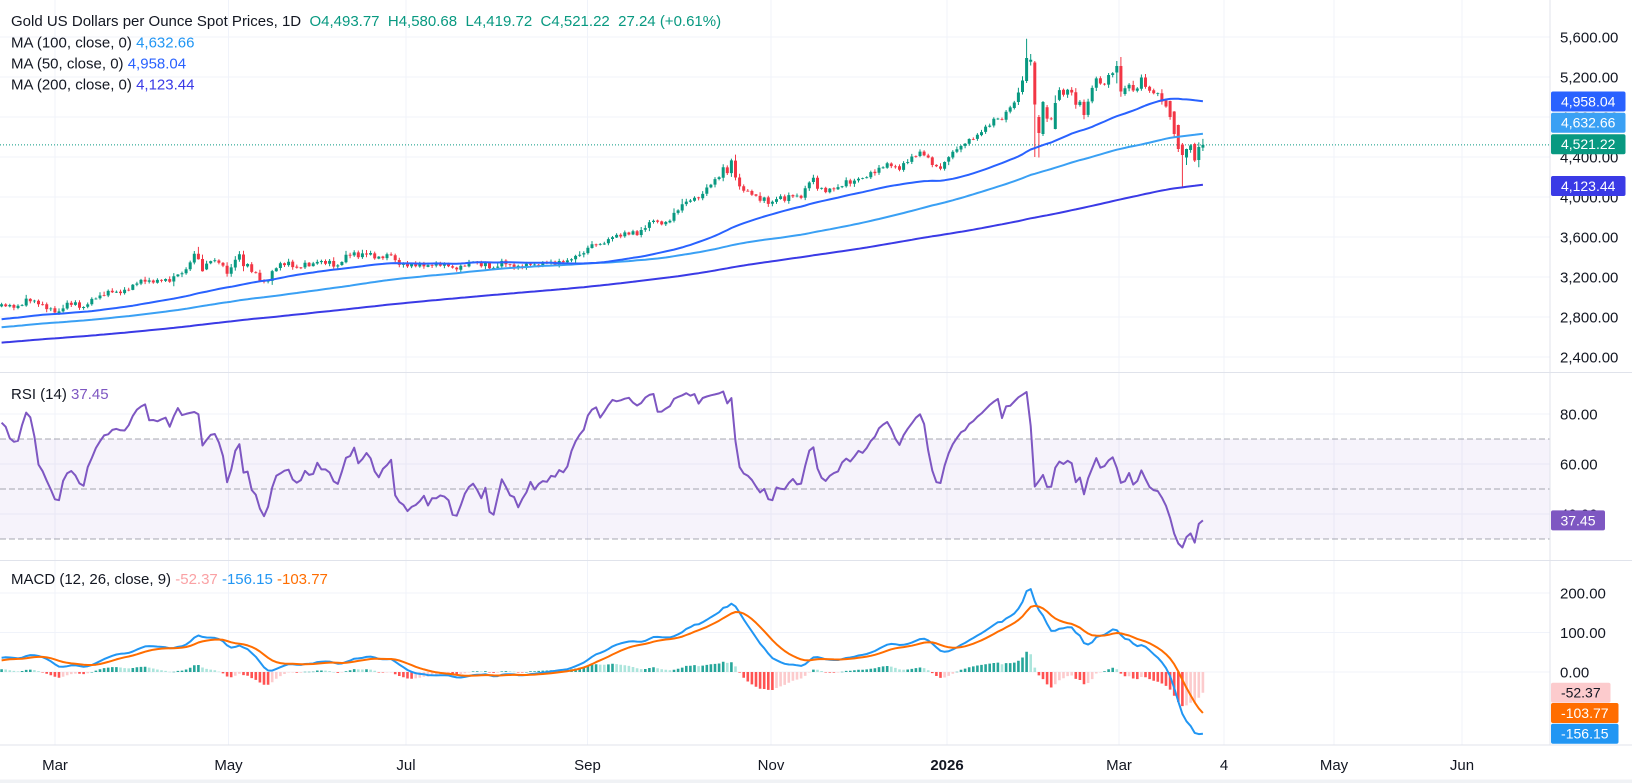 This screenshot has width=1632, height=783. Describe the element at coordinates (1224, 765) in the screenshot. I see `svg-text: 4` at that location.